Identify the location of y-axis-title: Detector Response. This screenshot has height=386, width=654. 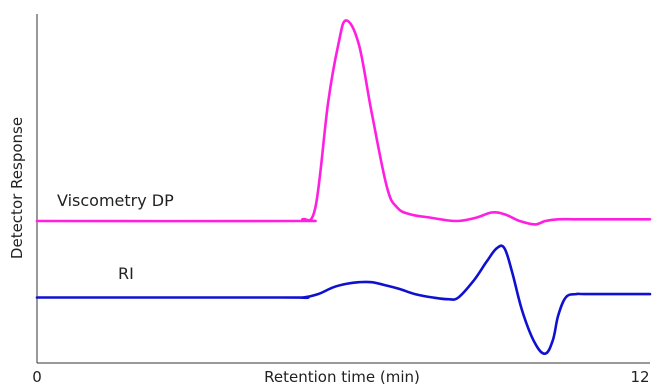
(17, 188).